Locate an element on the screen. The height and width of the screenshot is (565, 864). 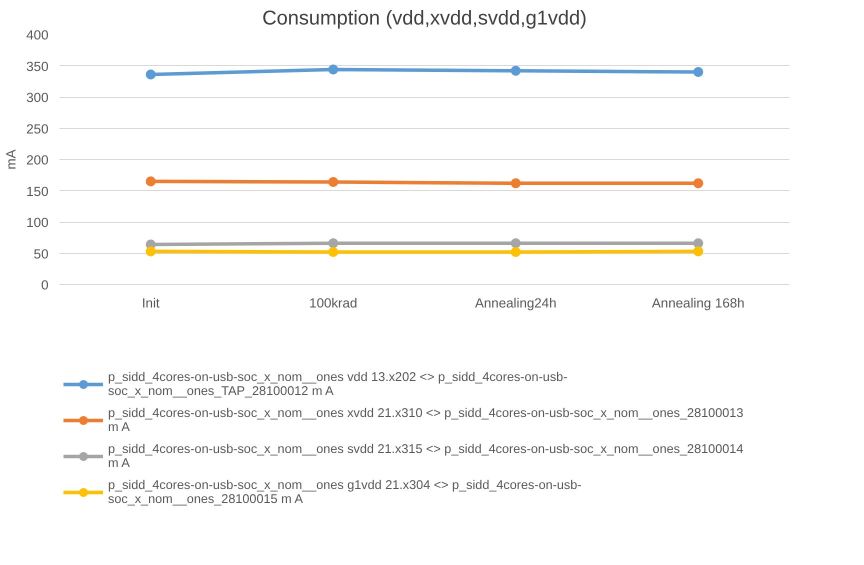
y-tick-label: 50 is located at coordinates (41, 254).